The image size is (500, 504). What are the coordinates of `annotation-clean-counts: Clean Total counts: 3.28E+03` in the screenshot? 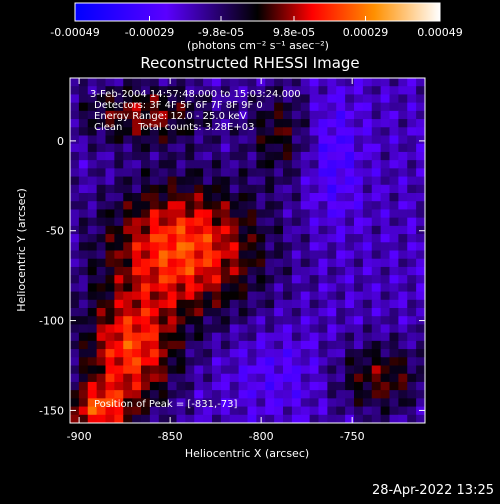 It's located at (174, 127).